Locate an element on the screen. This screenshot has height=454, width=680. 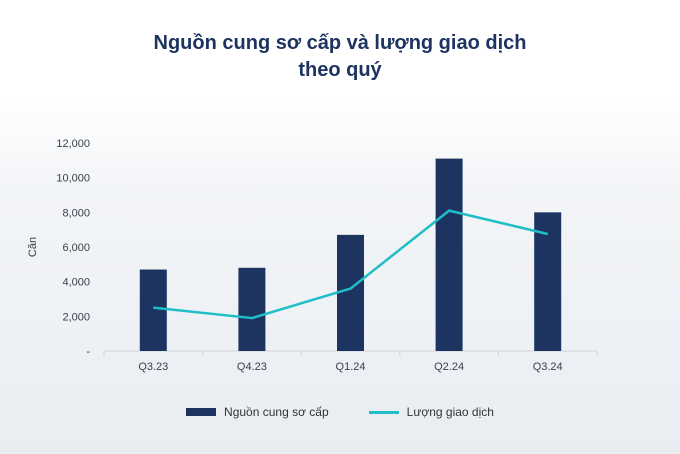
y-tick-label: 6,000 is located at coordinates (76, 248).